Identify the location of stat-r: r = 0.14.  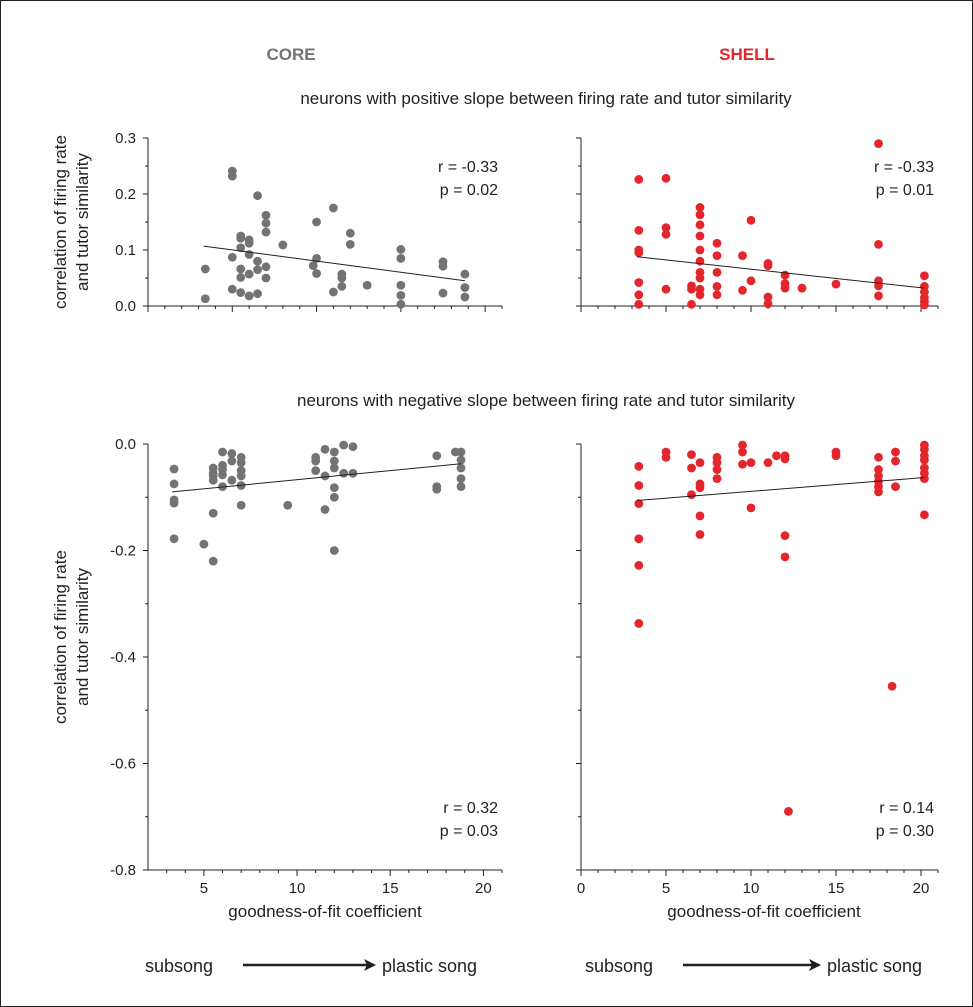
(906, 808).